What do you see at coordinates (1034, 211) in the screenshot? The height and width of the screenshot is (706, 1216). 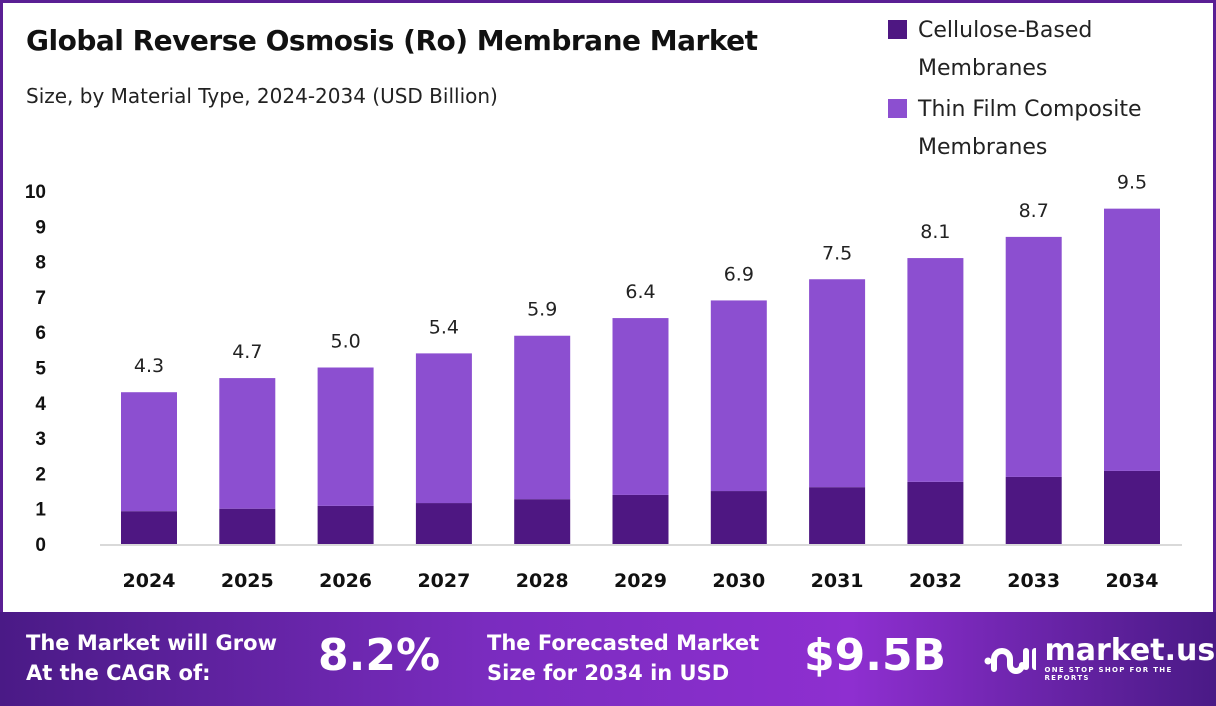 I see `total-label: 8.7` at bounding box center [1034, 211].